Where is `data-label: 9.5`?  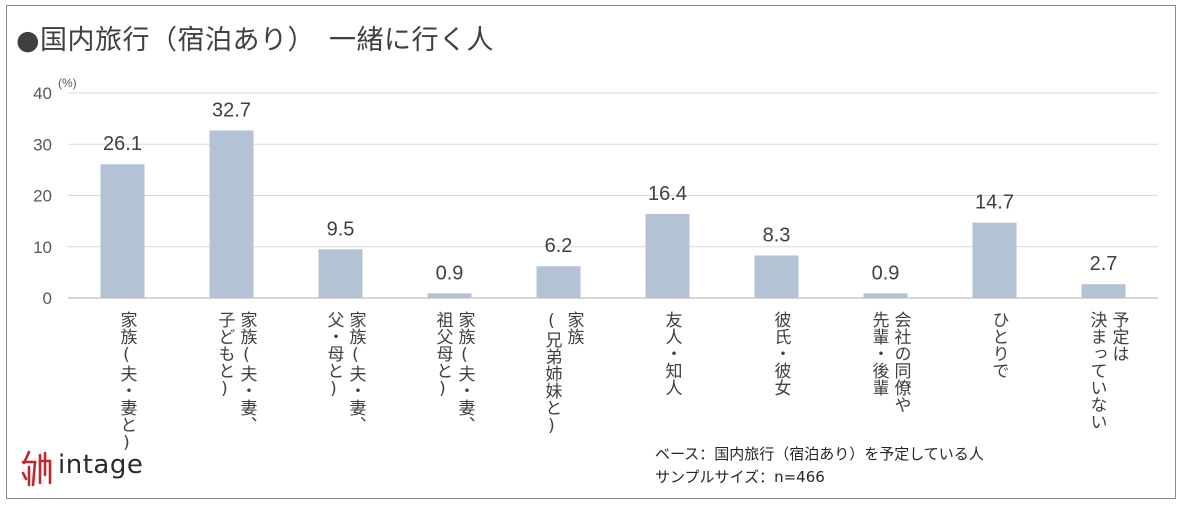 data-label: 9.5 is located at coordinates (341, 229).